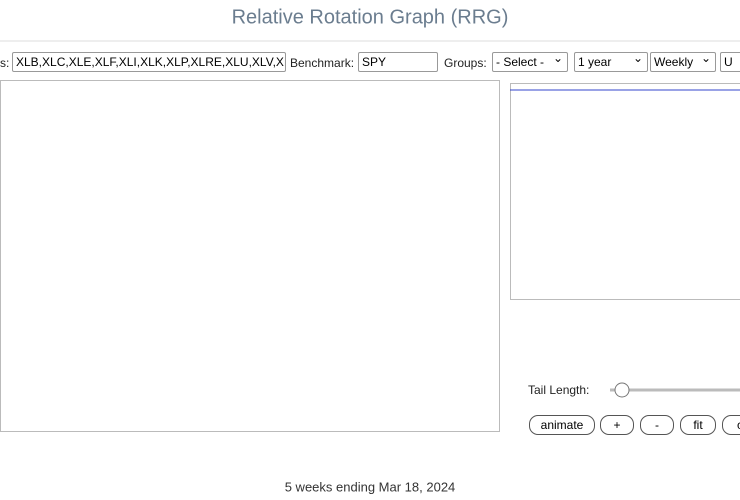 The height and width of the screenshot is (500, 740). Describe the element at coordinates (322, 63) in the screenshot. I see `benchmark-label: Benchmark:` at that location.